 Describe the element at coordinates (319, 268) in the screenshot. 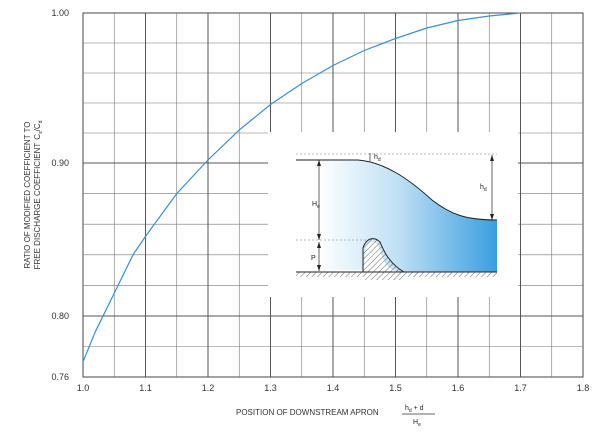

I see `p-arrow-bottom` at that location.